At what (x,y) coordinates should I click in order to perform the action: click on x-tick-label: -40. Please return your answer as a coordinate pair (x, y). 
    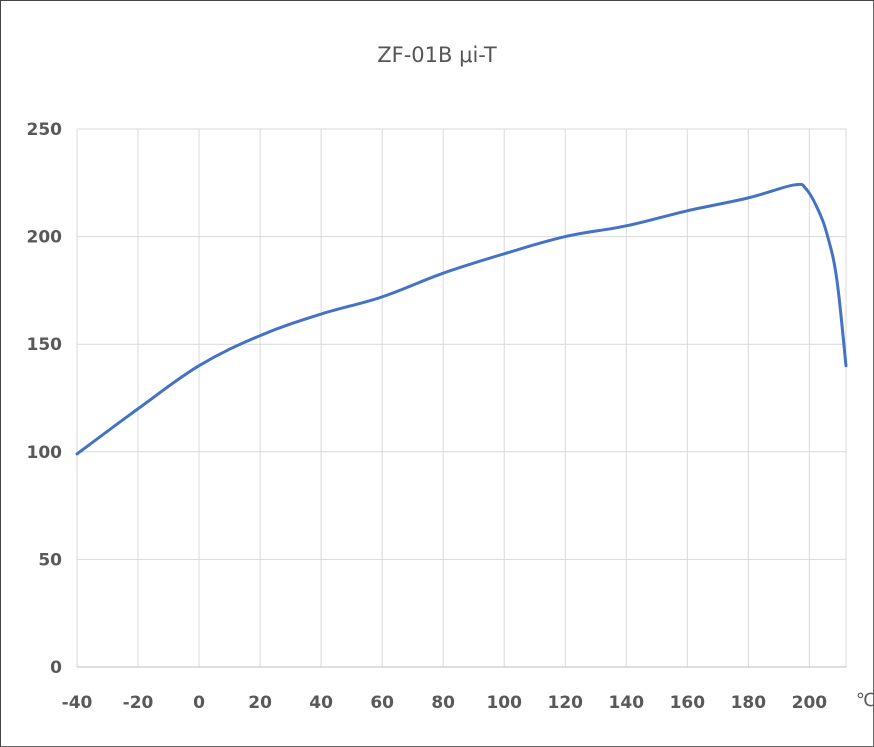
    Looking at the image, I should click on (77, 703).